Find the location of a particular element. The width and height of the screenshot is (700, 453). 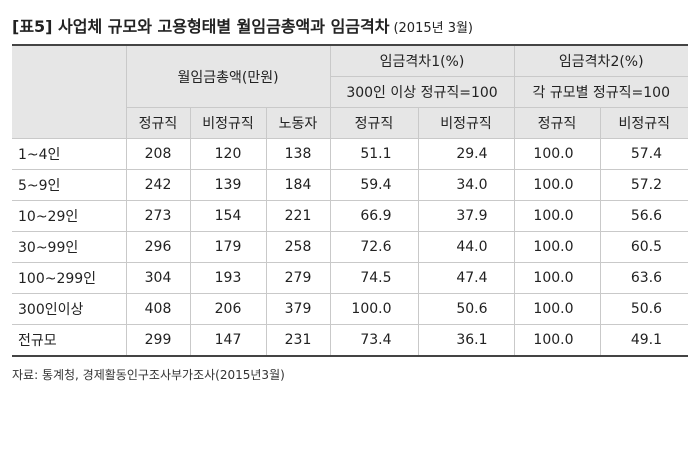

gap1-irregular-cell: 29.4 is located at coordinates (466, 154).